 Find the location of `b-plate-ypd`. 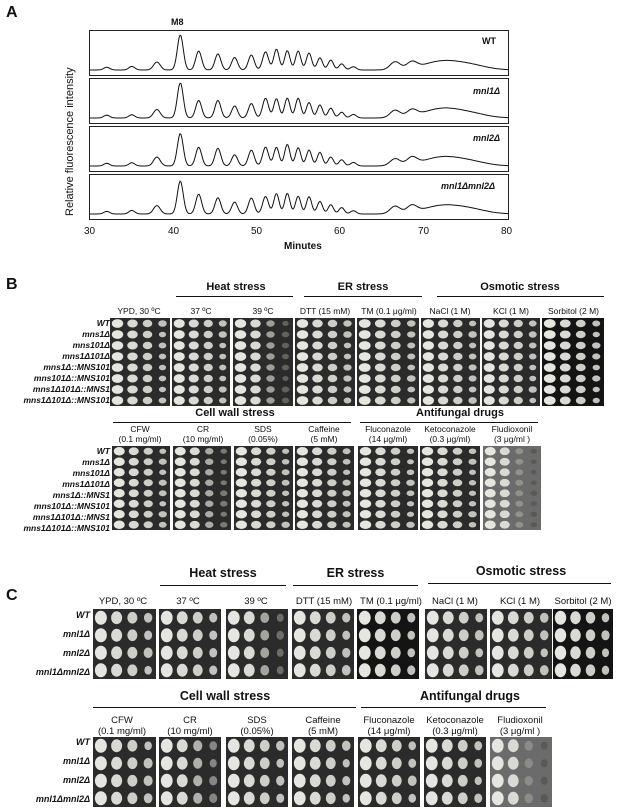

b-plate-ypd is located at coordinates (140, 362).